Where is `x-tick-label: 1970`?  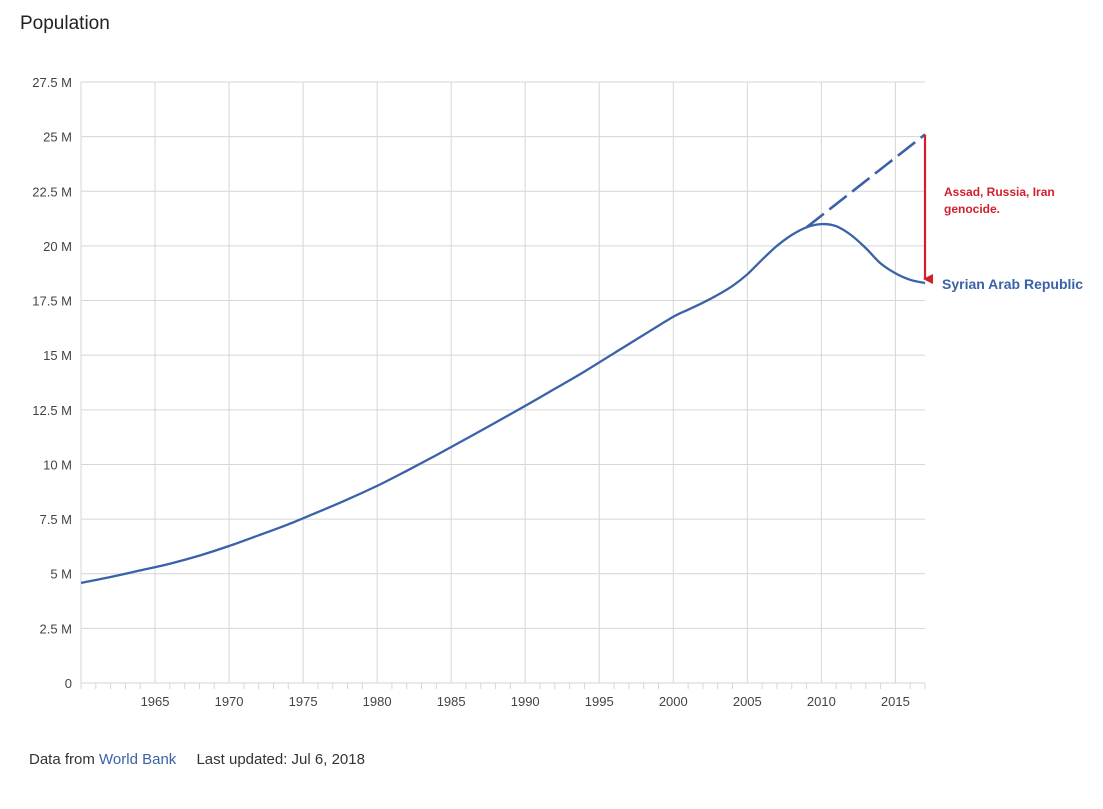
x-tick-label: 1970 is located at coordinates (229, 701).